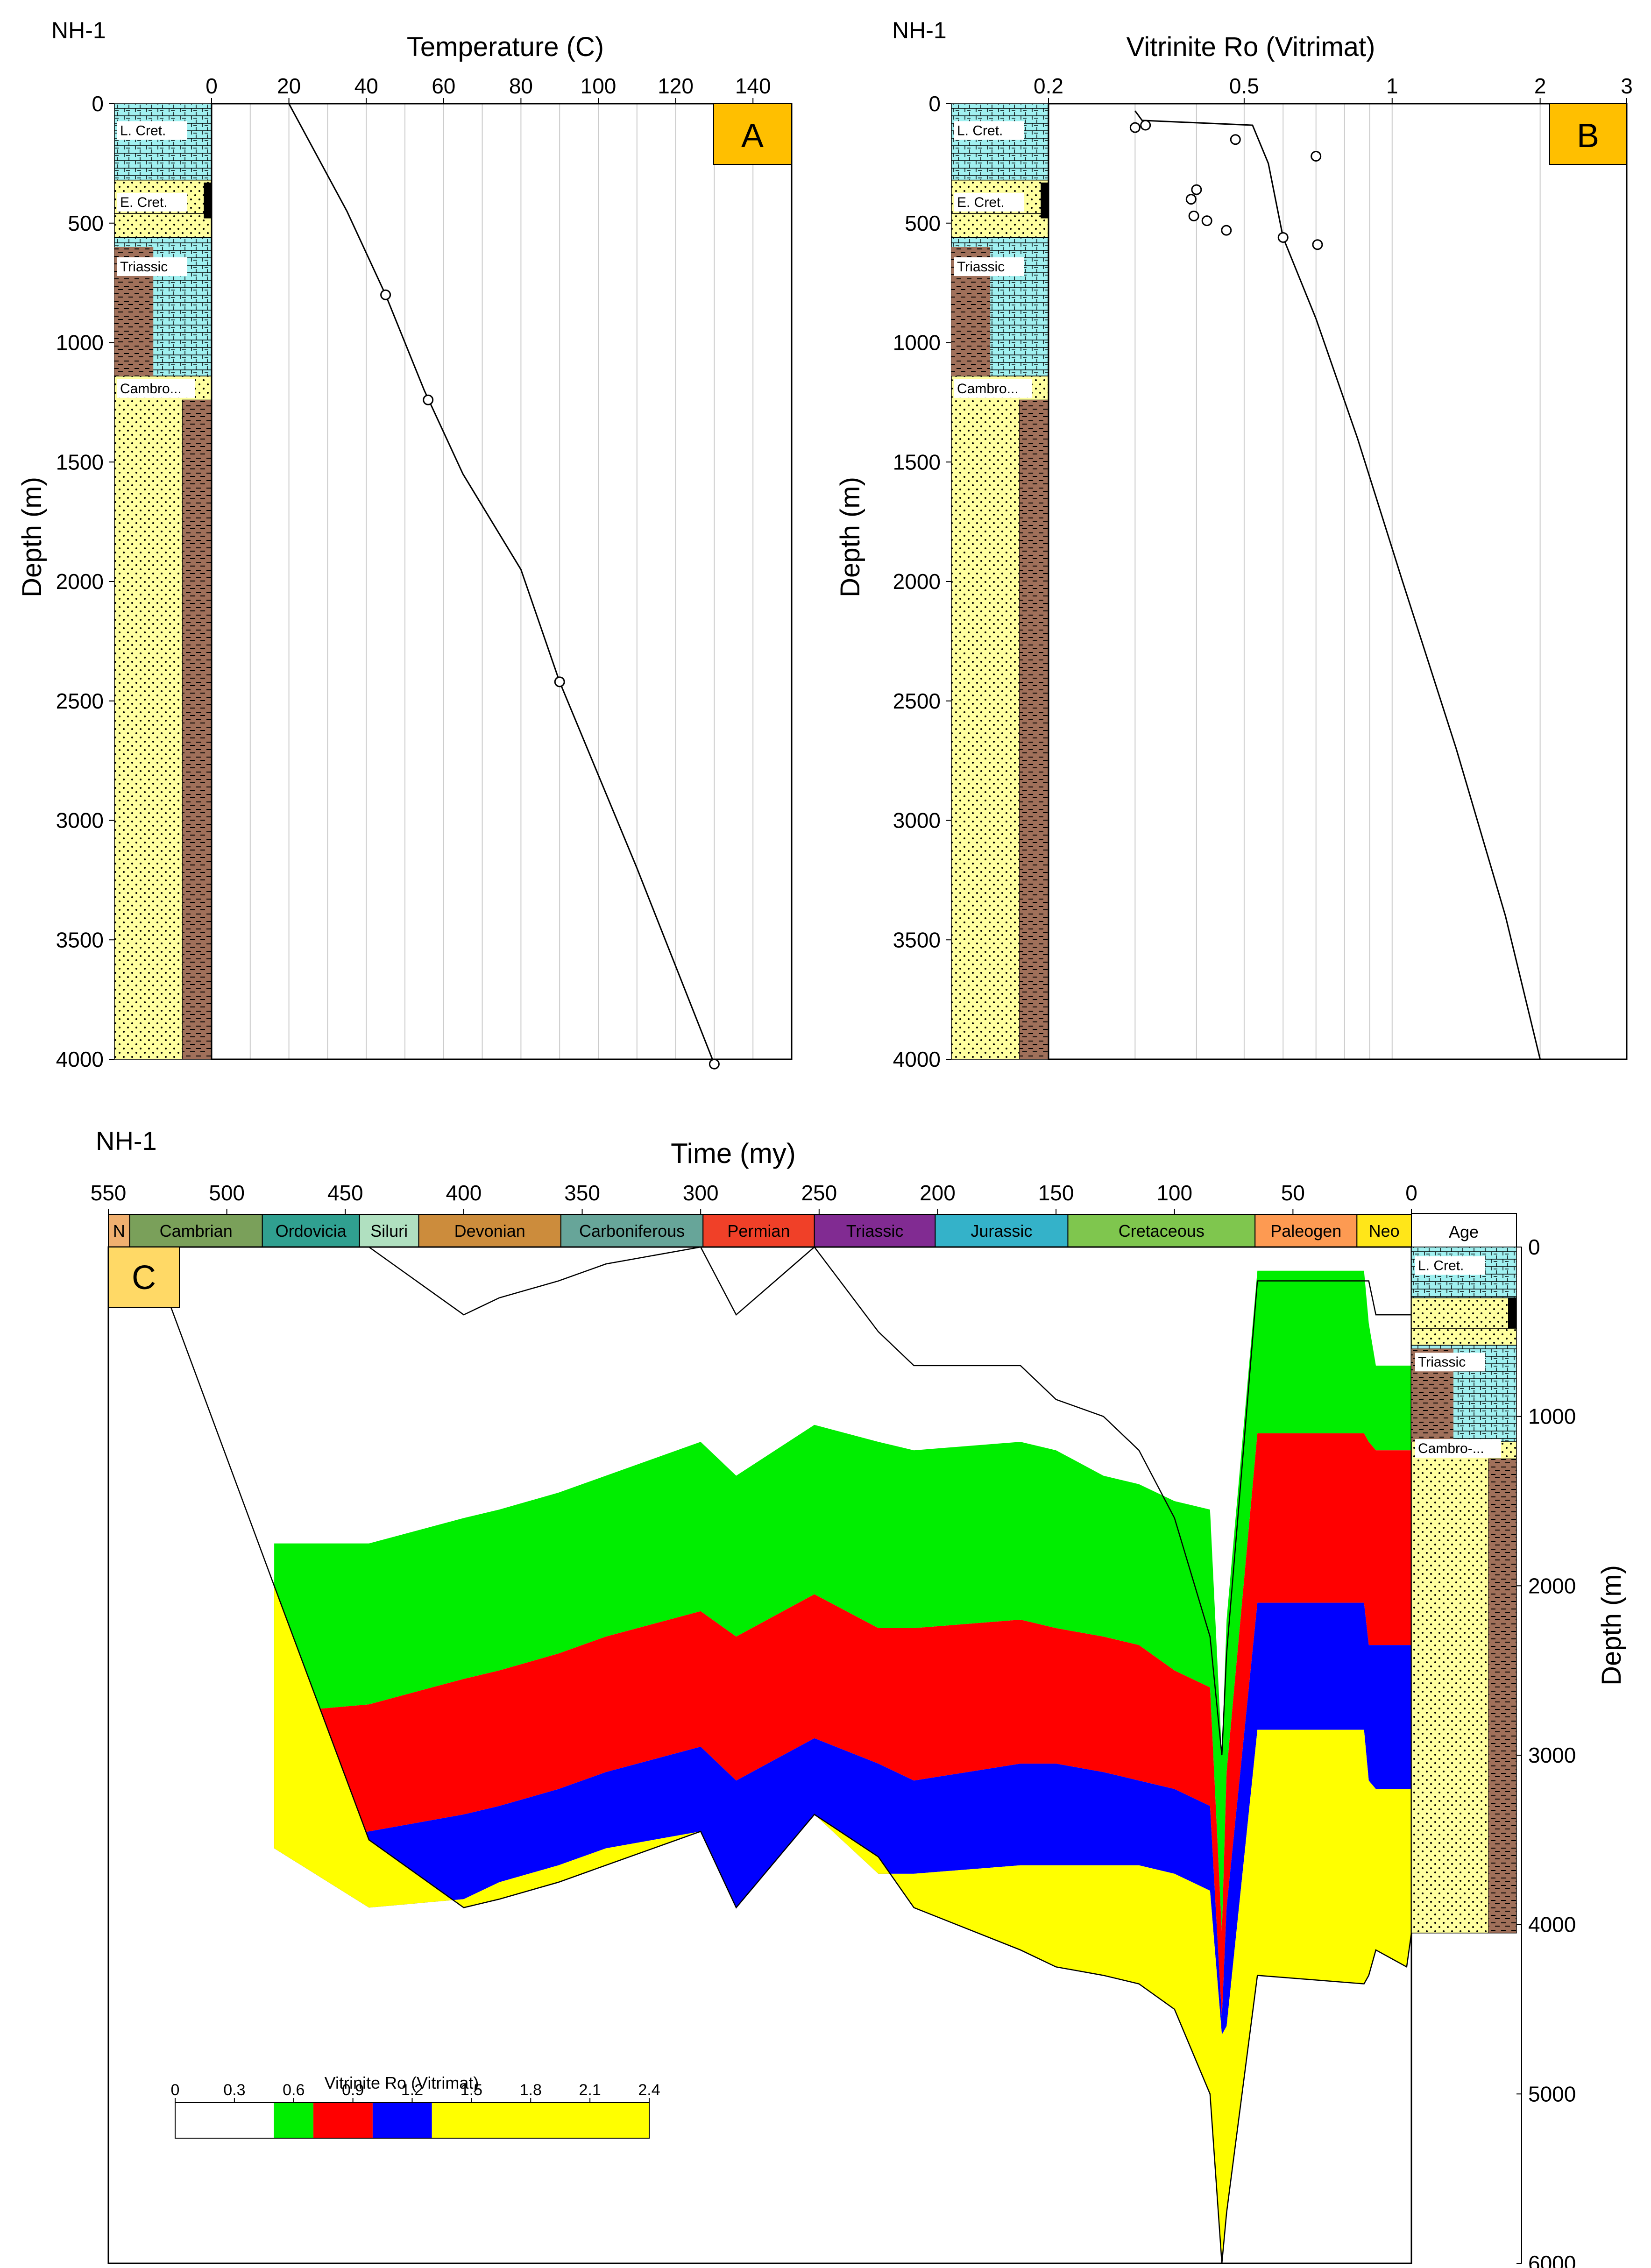  Describe the element at coordinates (917, 581) in the screenshot. I see `depth-tick-label-b: 2000` at that location.